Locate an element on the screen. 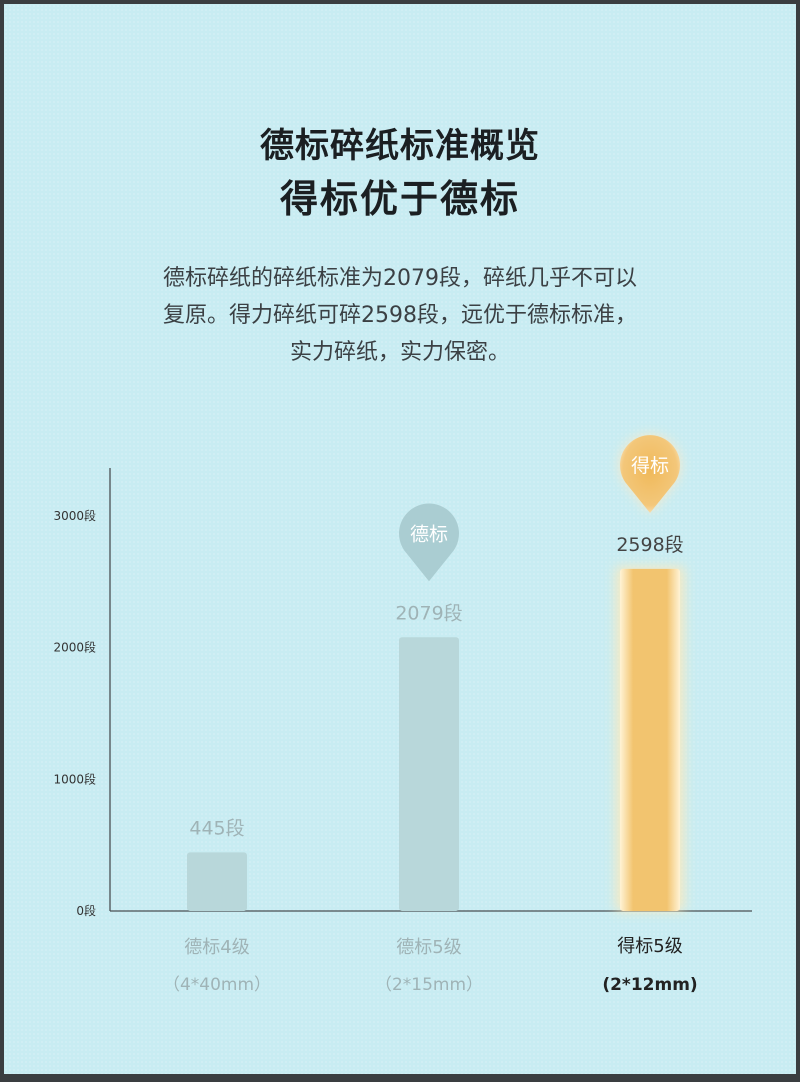  y-tick-label: 2000段 is located at coordinates (74, 647).